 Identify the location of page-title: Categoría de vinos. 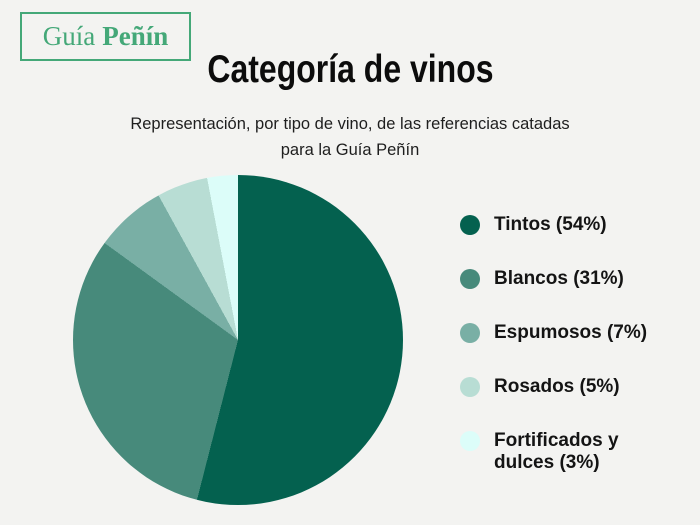
(350, 70).